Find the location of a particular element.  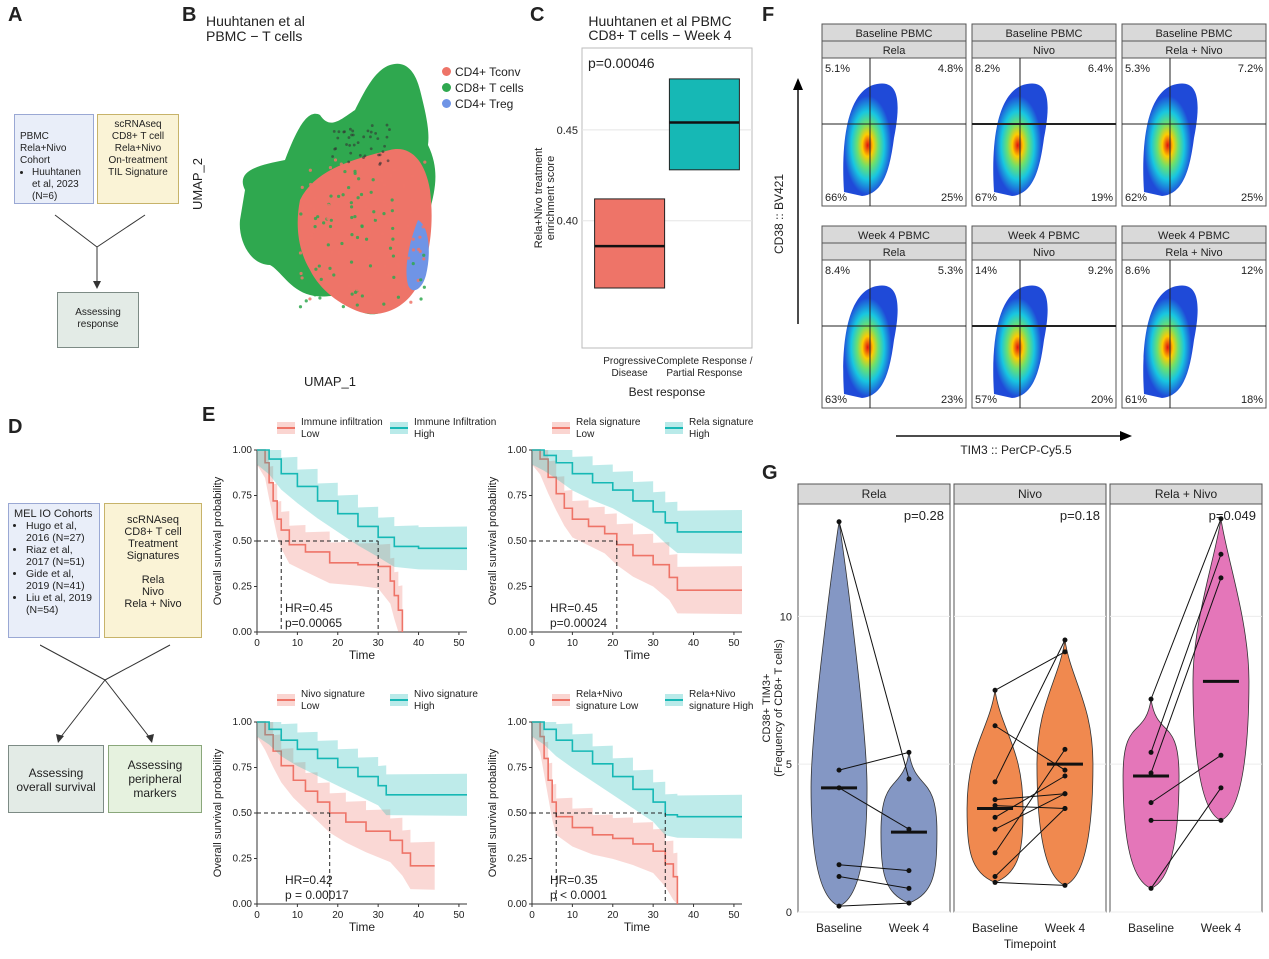

y-axis-label: CD38+ TIM3+ (Frequency of CD8+ T cells) is located at coordinates (773, 707).